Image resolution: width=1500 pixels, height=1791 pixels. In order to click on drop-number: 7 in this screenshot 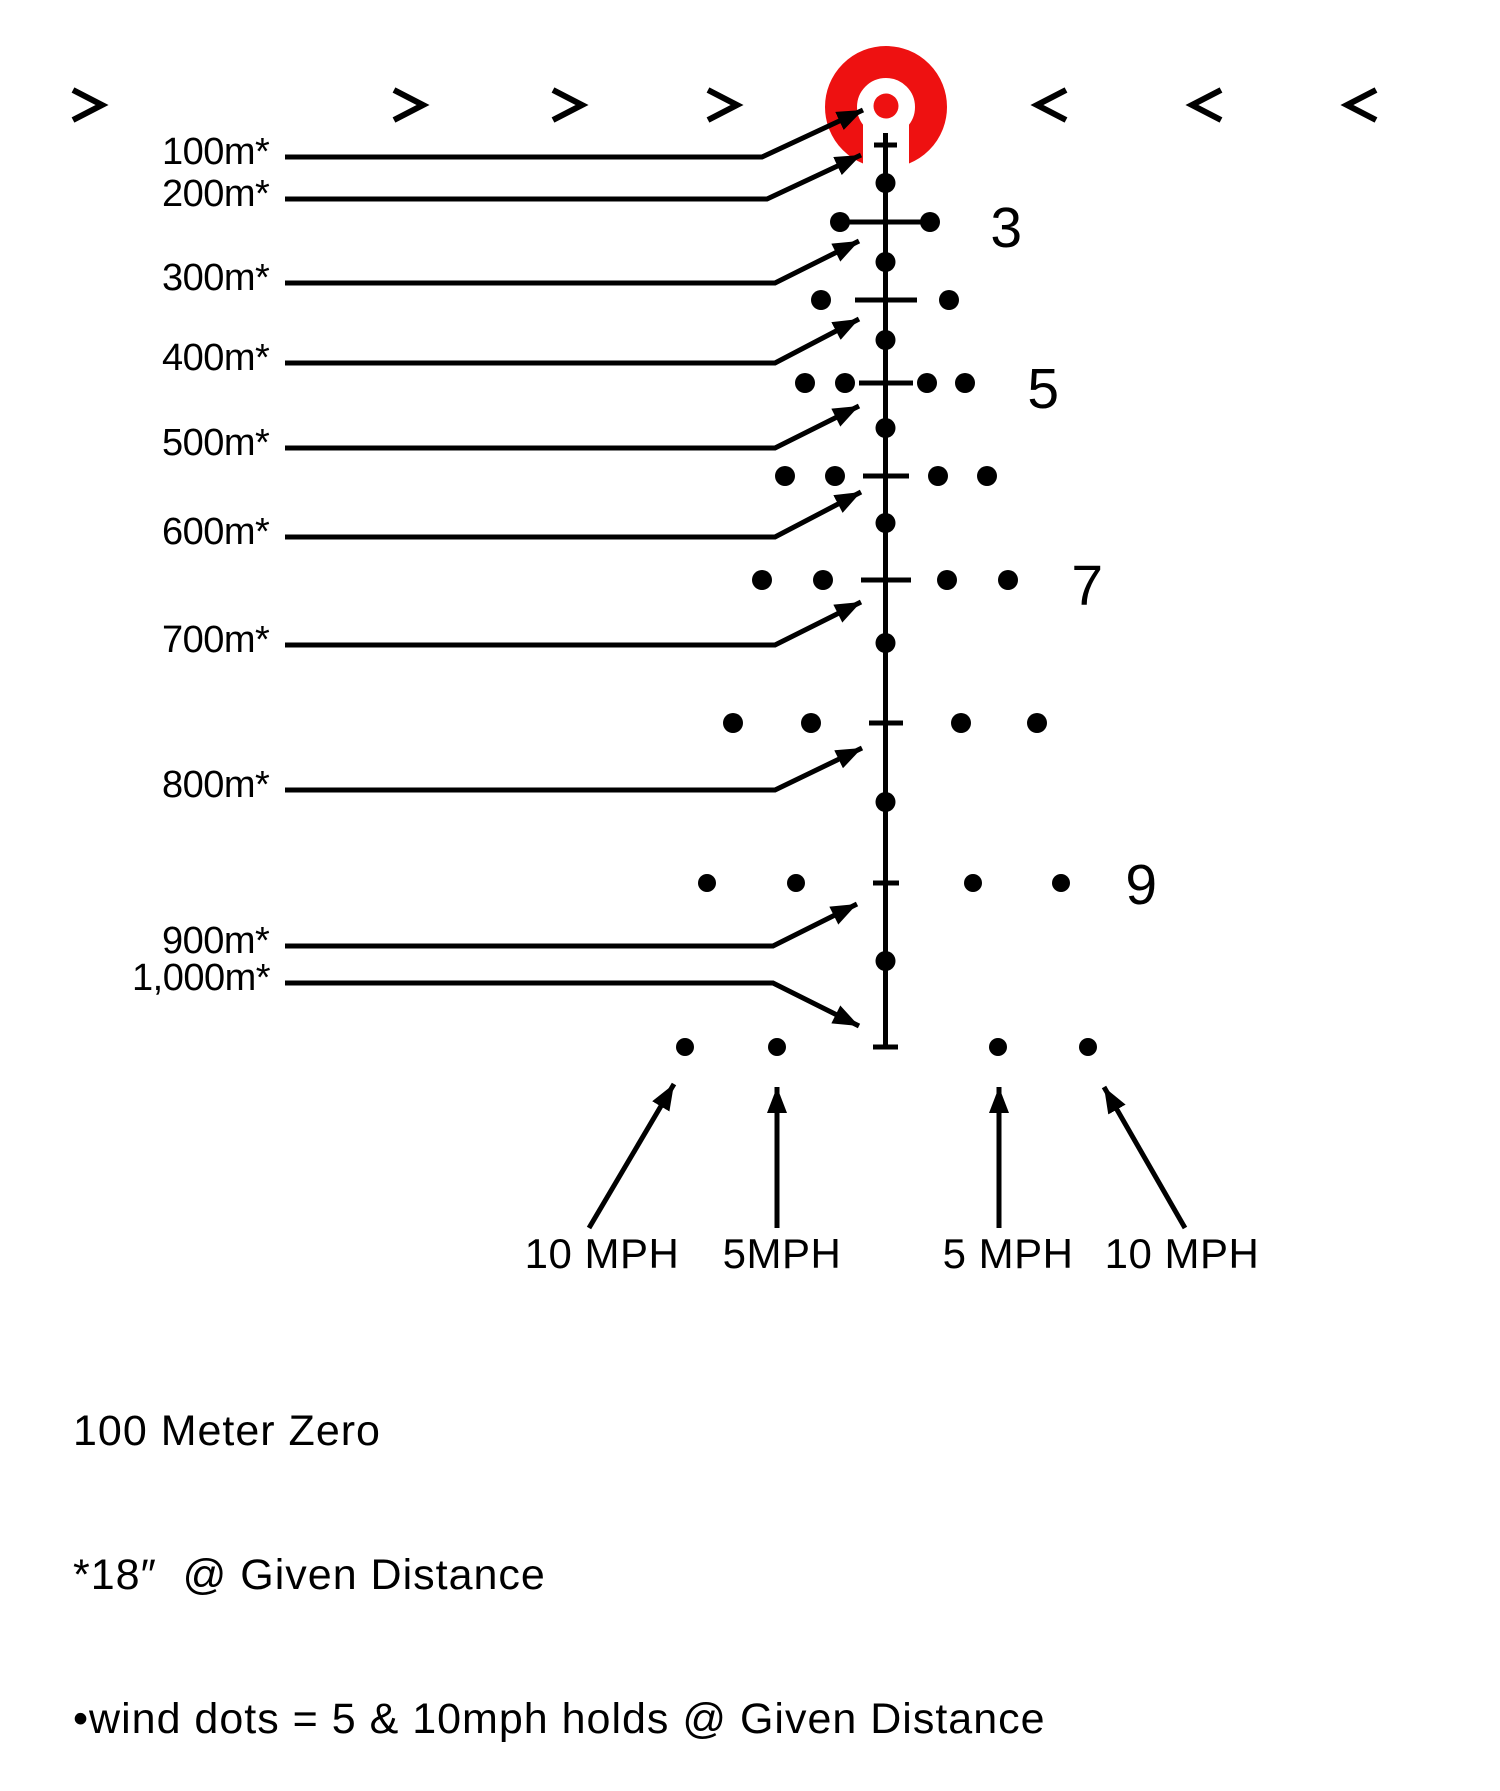, I will do `click(1086, 586)`.